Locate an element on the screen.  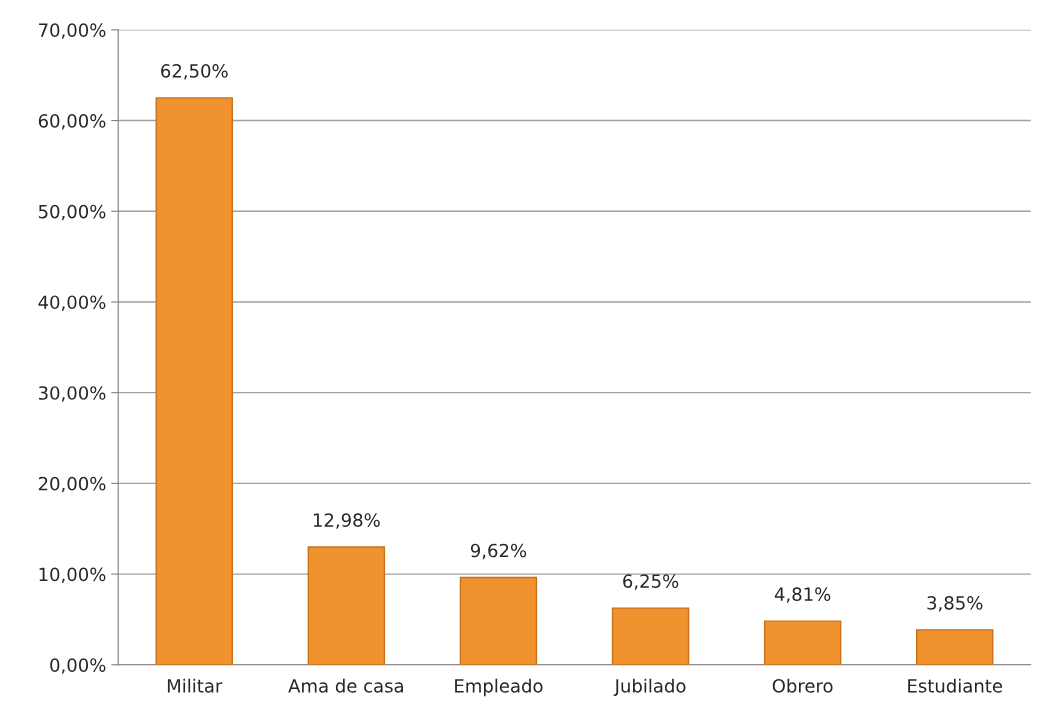
data-label: 3,85% is located at coordinates (955, 604).